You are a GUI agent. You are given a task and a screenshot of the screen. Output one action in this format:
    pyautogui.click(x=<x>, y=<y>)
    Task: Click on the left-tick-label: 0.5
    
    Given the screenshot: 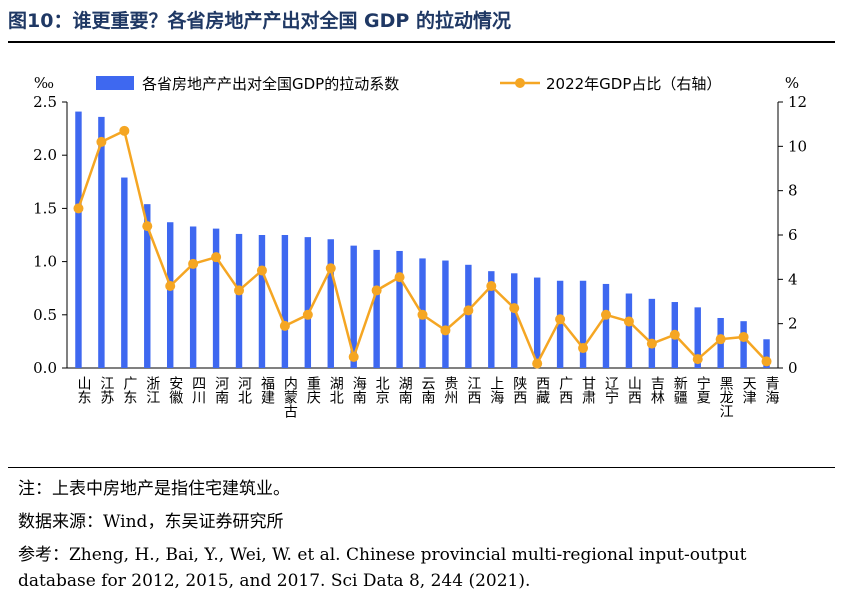 What is the action you would take?
    pyautogui.click(x=45, y=315)
    